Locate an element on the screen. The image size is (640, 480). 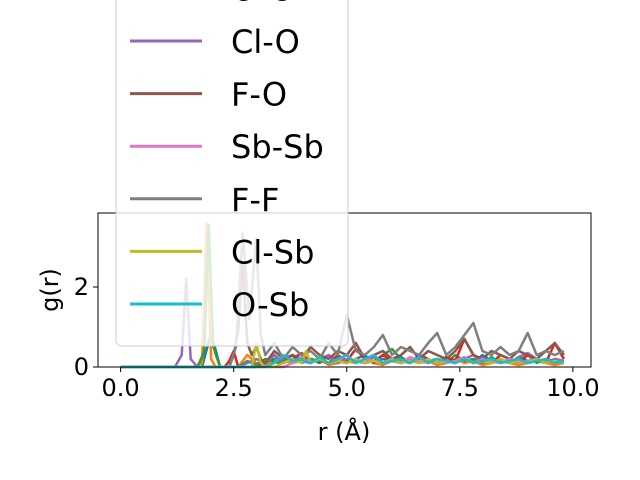
x-tick-label: 2.5 is located at coordinates (234, 388).